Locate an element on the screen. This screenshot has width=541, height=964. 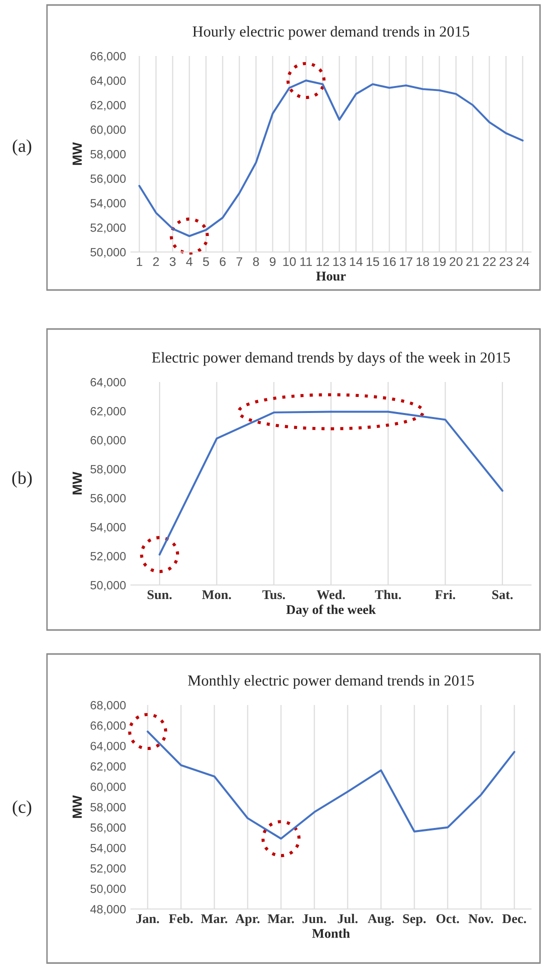
x-tick-label: 16 is located at coordinates (389, 261).